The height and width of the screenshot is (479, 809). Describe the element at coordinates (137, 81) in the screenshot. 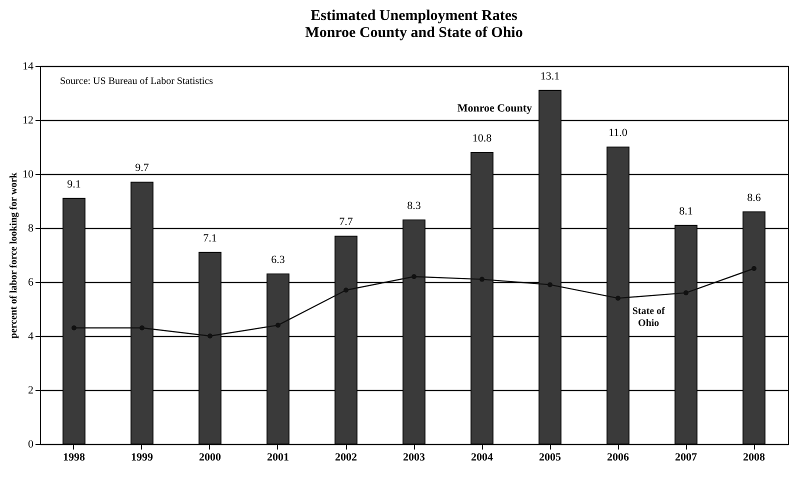

I see `annotation: Source: US Bureau of Labor Statistics` at that location.